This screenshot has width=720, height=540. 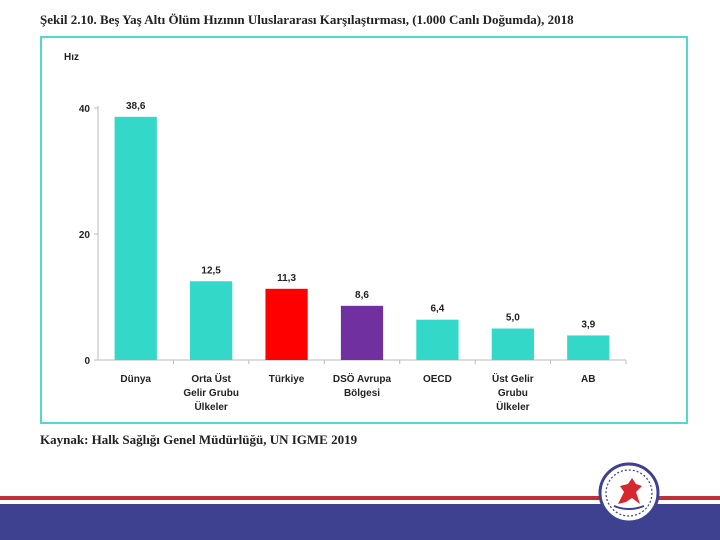 What do you see at coordinates (437, 379) in the screenshot?
I see `x-tick-label: OECD` at bounding box center [437, 379].